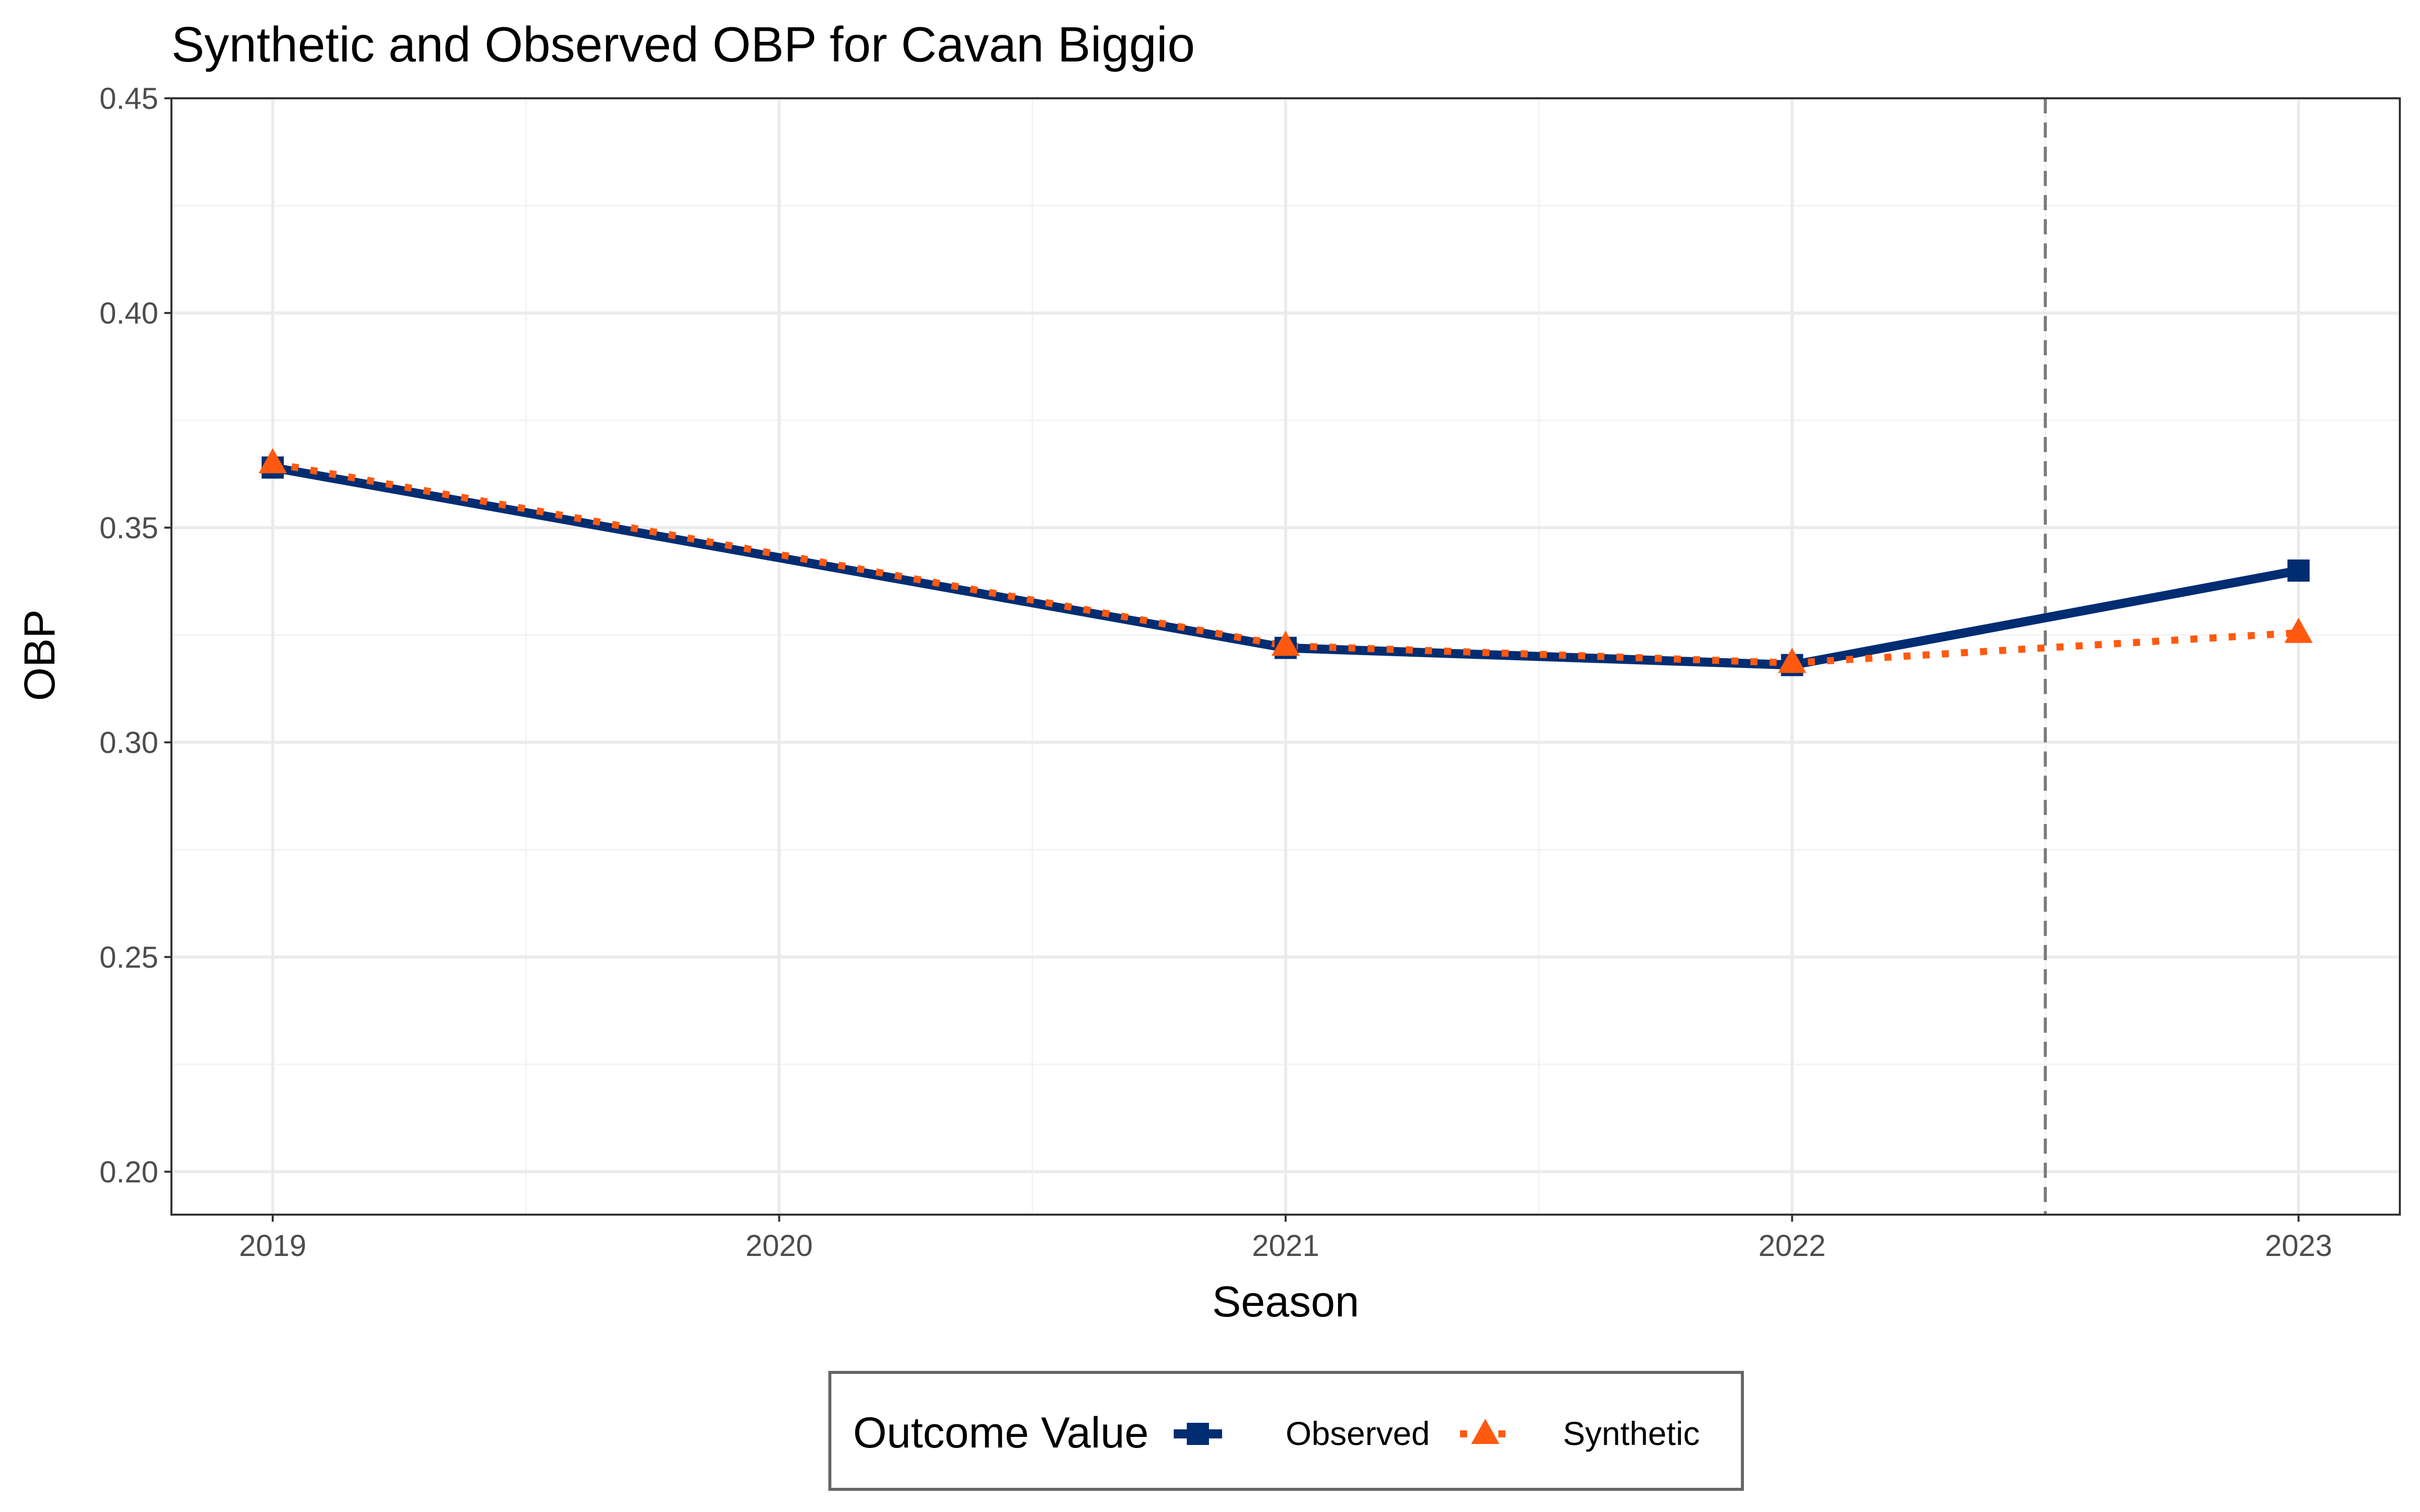 This screenshot has height=1512, width=2420. Describe the element at coordinates (1000, 1433) in the screenshot. I see `legend-title: Outcome Value` at that location.